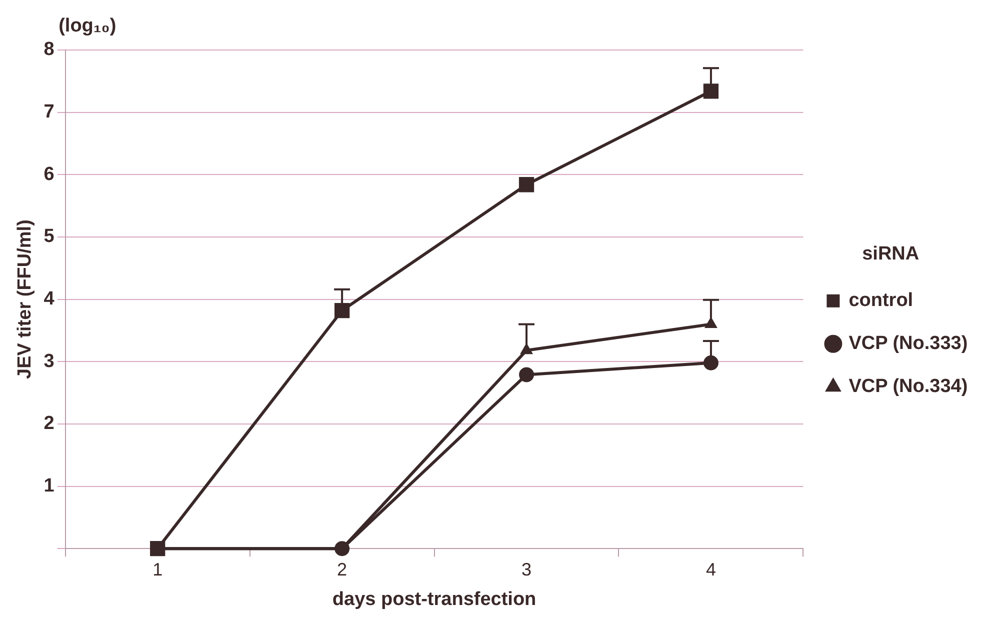 The width and height of the screenshot is (988, 621). What do you see at coordinates (49, 423) in the screenshot?
I see `y-tick-label: 2` at bounding box center [49, 423].